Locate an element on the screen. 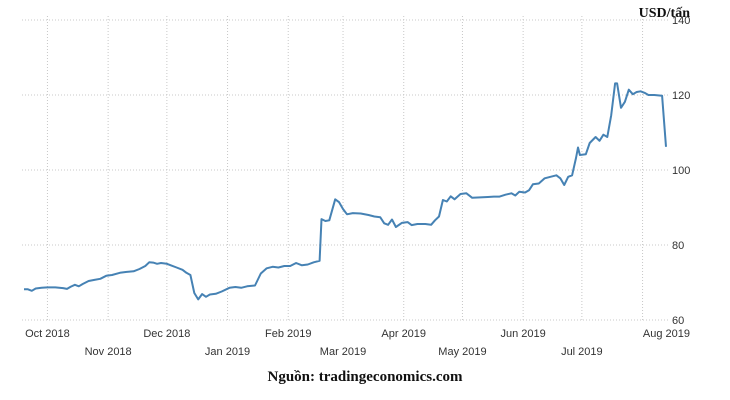  x-tick-label: Mar 2019 is located at coordinates (343, 352).